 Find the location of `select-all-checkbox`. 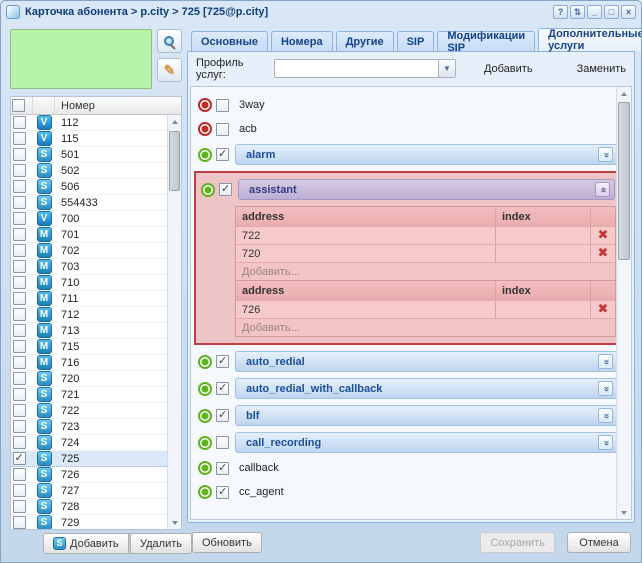

select-all-checkbox is located at coordinates (18, 105).